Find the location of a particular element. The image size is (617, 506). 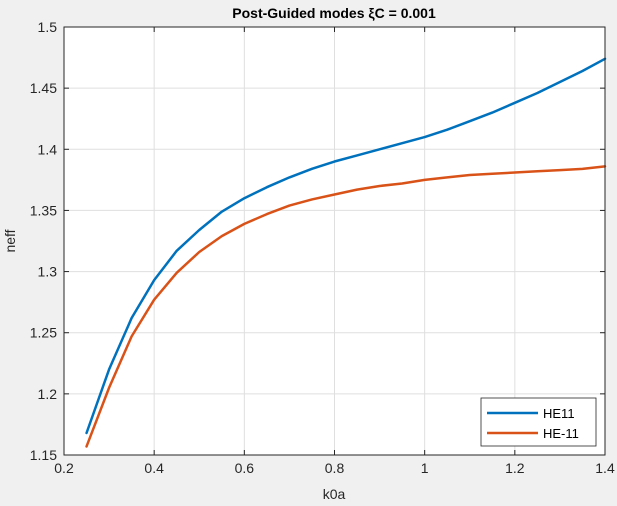

x-tick-label: 1 is located at coordinates (425, 468).